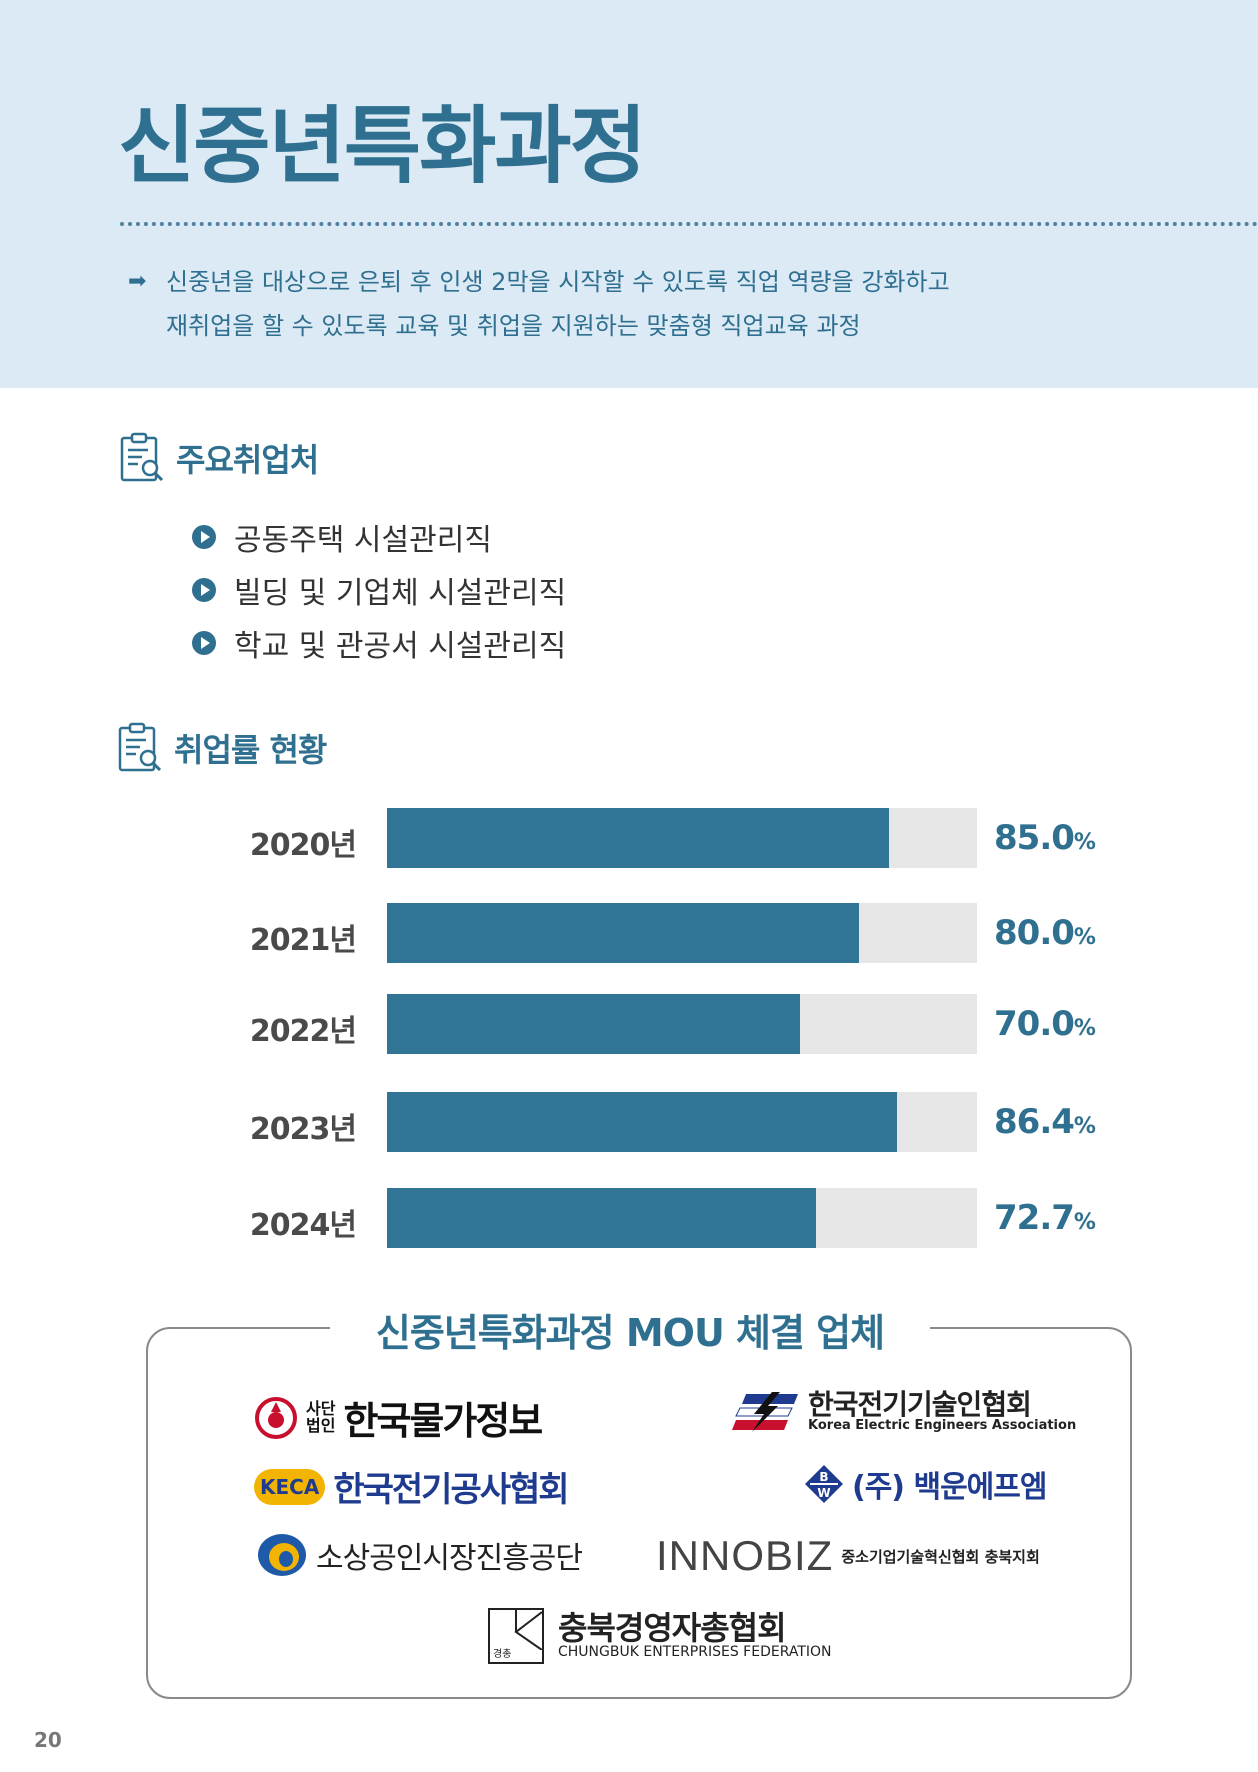  I want to click on keca-emblem-icon: KECA, so click(290, 1486).